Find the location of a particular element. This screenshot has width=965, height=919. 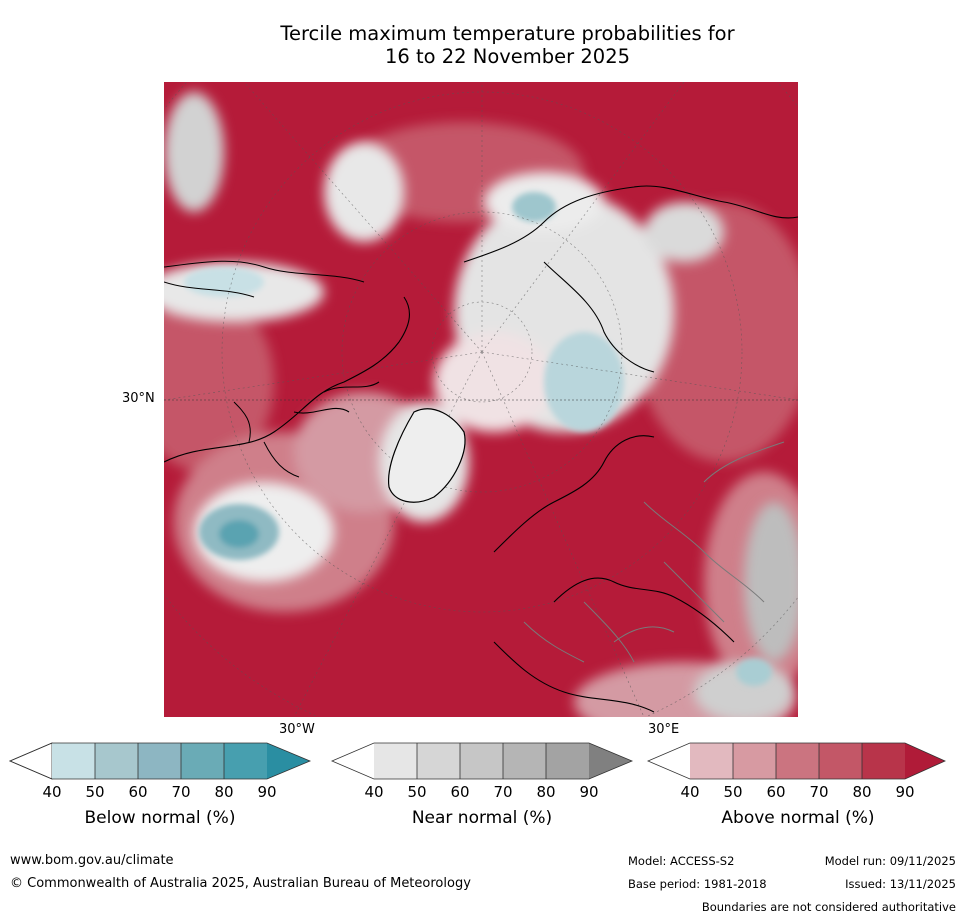

political-boundaries is located at coordinates (654, 552).